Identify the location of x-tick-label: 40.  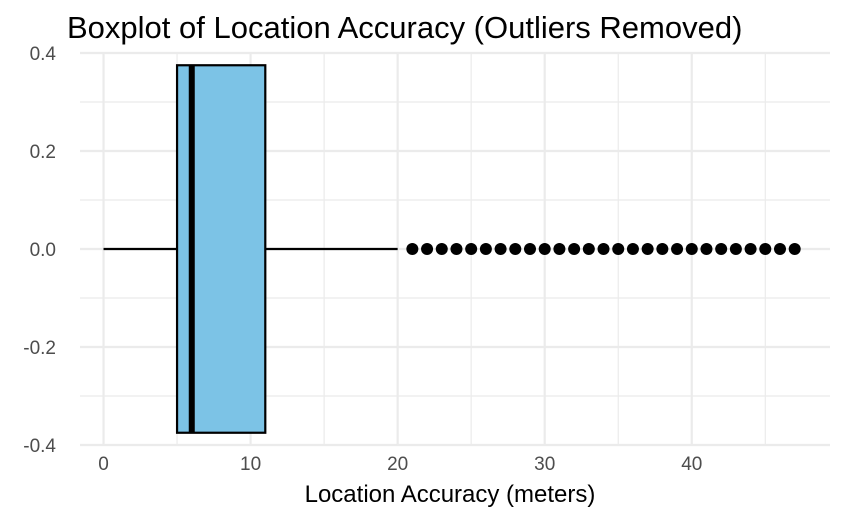
(691, 464).